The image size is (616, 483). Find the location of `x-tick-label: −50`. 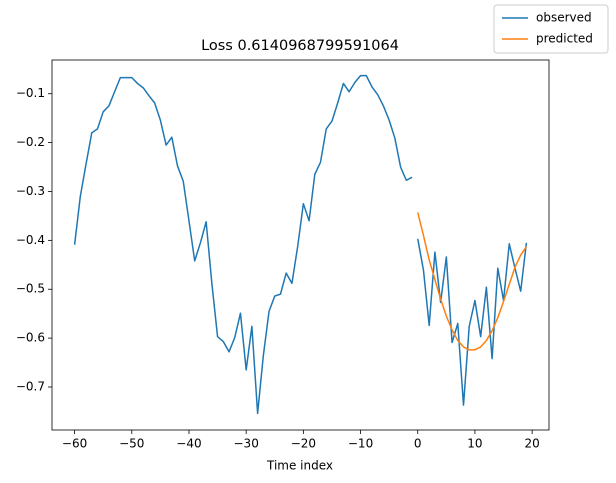

x-tick-label: −50 is located at coordinates (131, 444).